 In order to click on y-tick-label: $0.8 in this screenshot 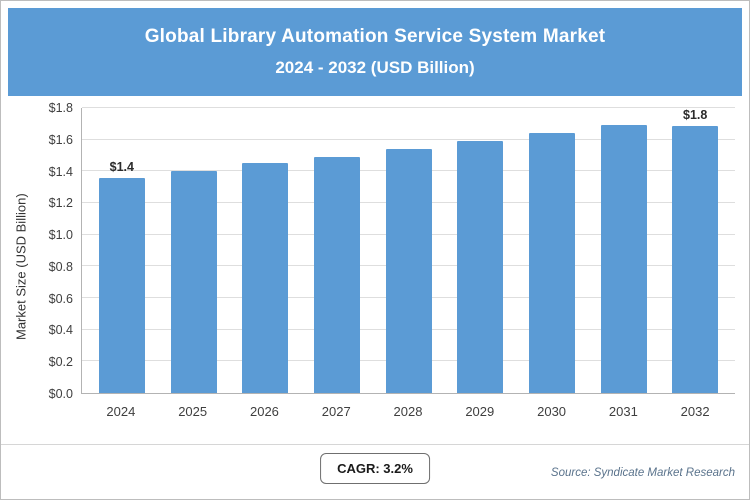, I will do `click(60, 266)`.